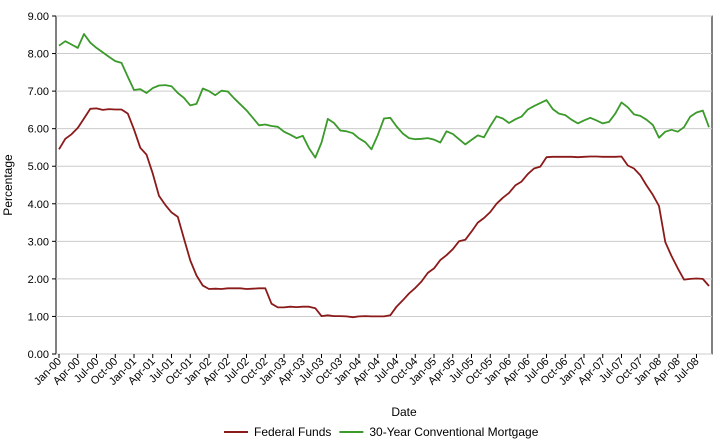  I want to click on x-axis-title: Date, so click(404, 412).